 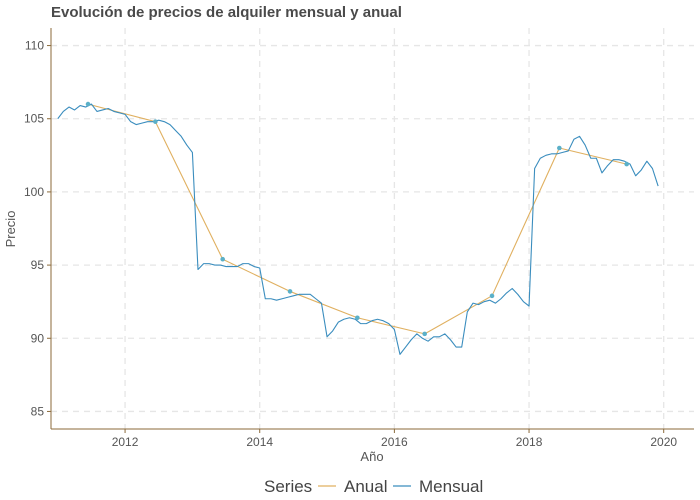 What do you see at coordinates (451, 486) in the screenshot?
I see `legend-label-mensual: Mensual` at bounding box center [451, 486].